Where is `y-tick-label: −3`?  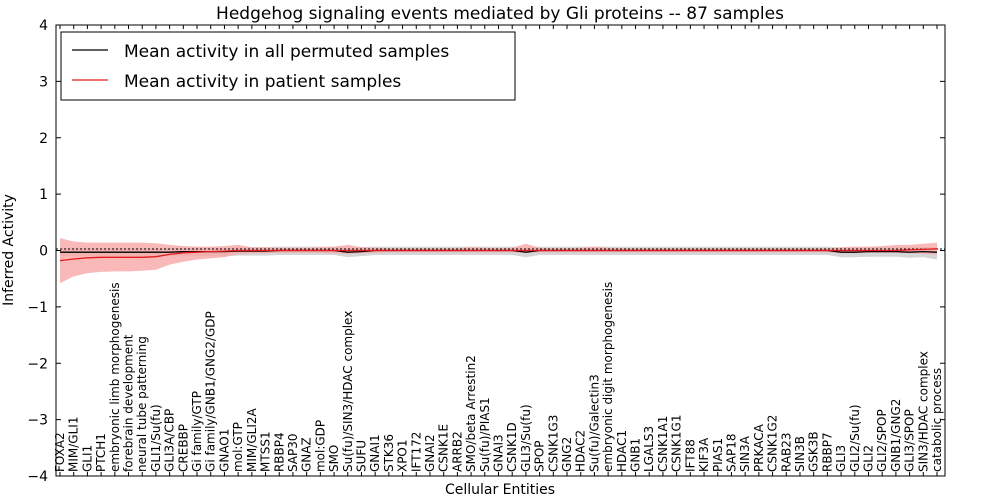 y-tick-label: −3 is located at coordinates (37, 421).